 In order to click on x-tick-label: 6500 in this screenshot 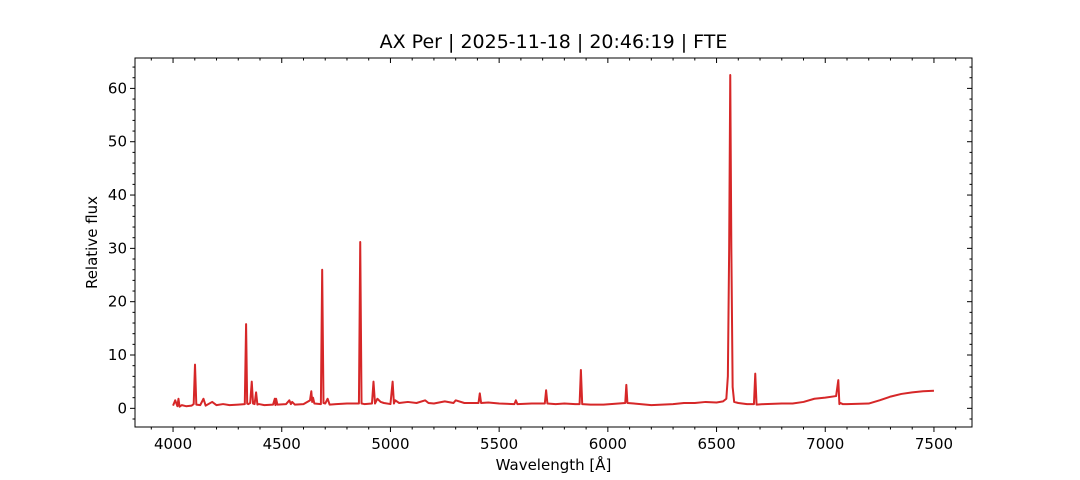, I will do `click(716, 444)`.